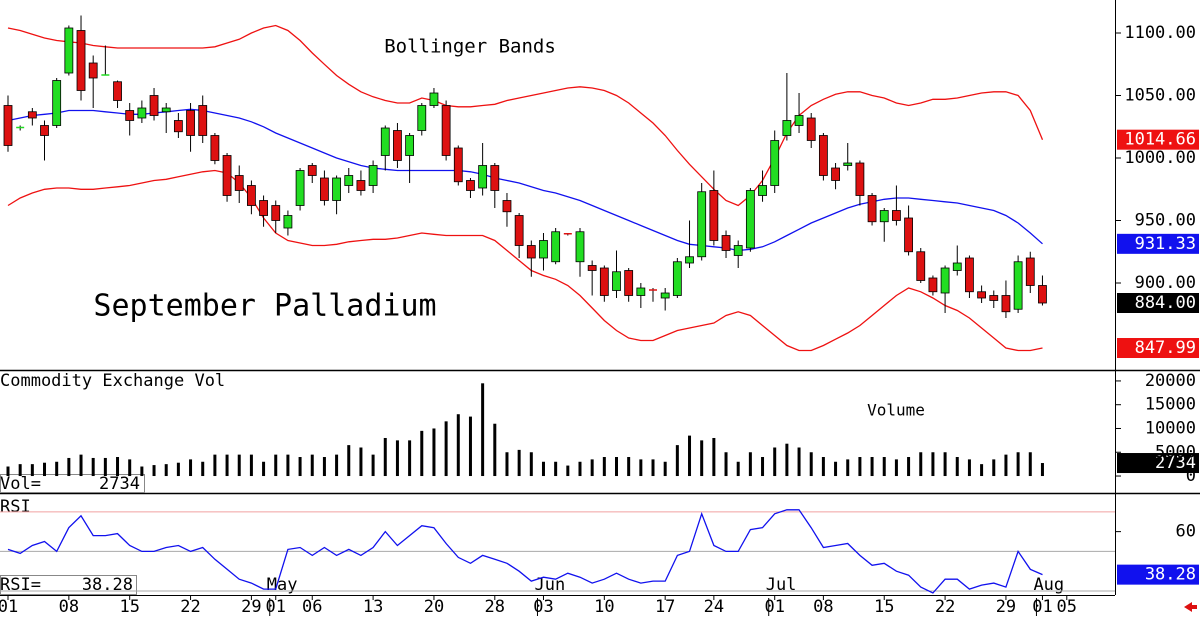 This screenshot has width=1200, height=618. I want to click on readout-value: 2734, so click(119, 484).